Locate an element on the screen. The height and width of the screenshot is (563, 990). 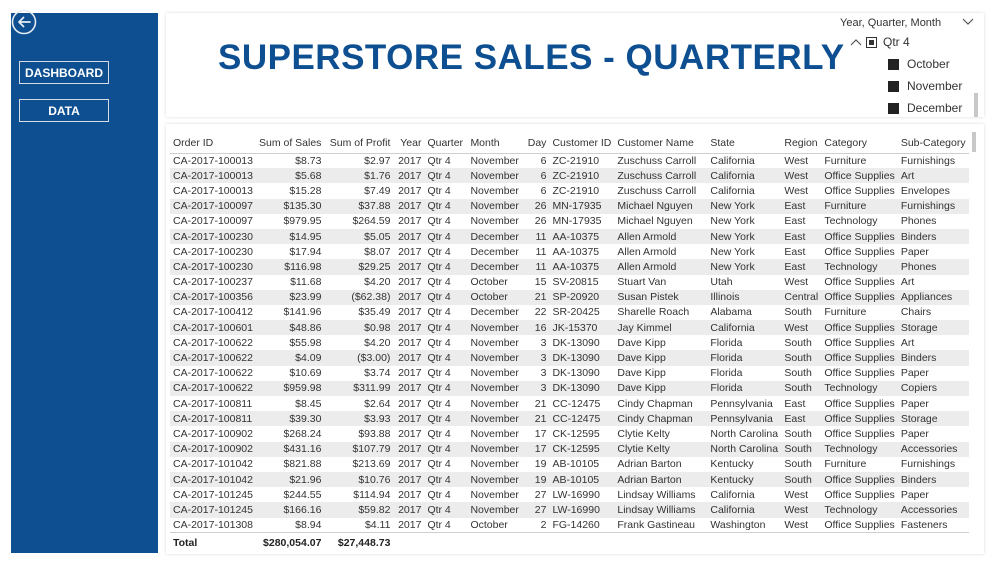
column-header: Quarter is located at coordinates (446, 143).